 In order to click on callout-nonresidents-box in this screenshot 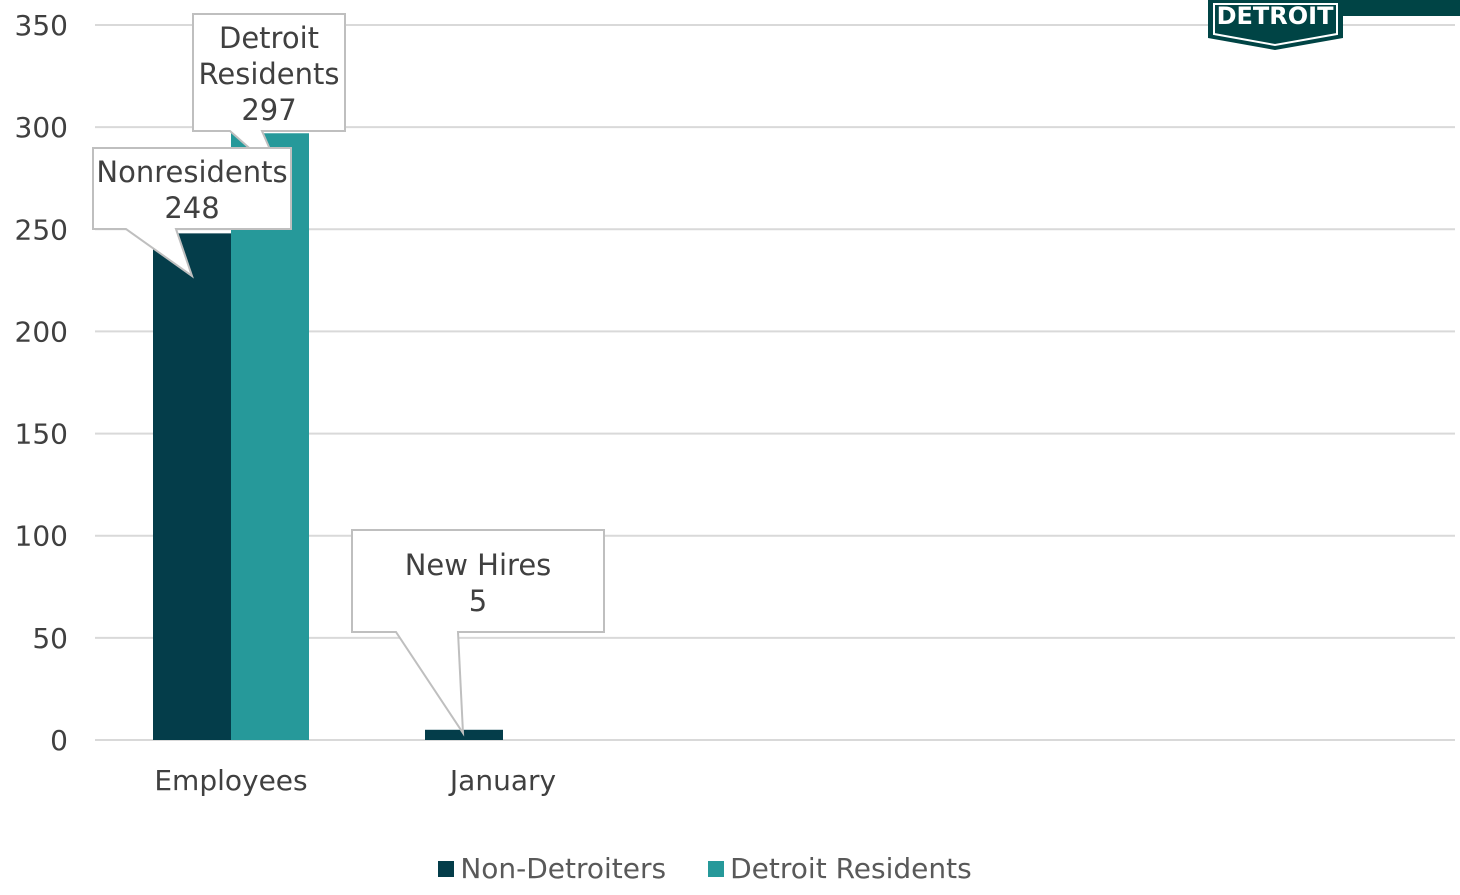, I will do `click(192, 213)`.